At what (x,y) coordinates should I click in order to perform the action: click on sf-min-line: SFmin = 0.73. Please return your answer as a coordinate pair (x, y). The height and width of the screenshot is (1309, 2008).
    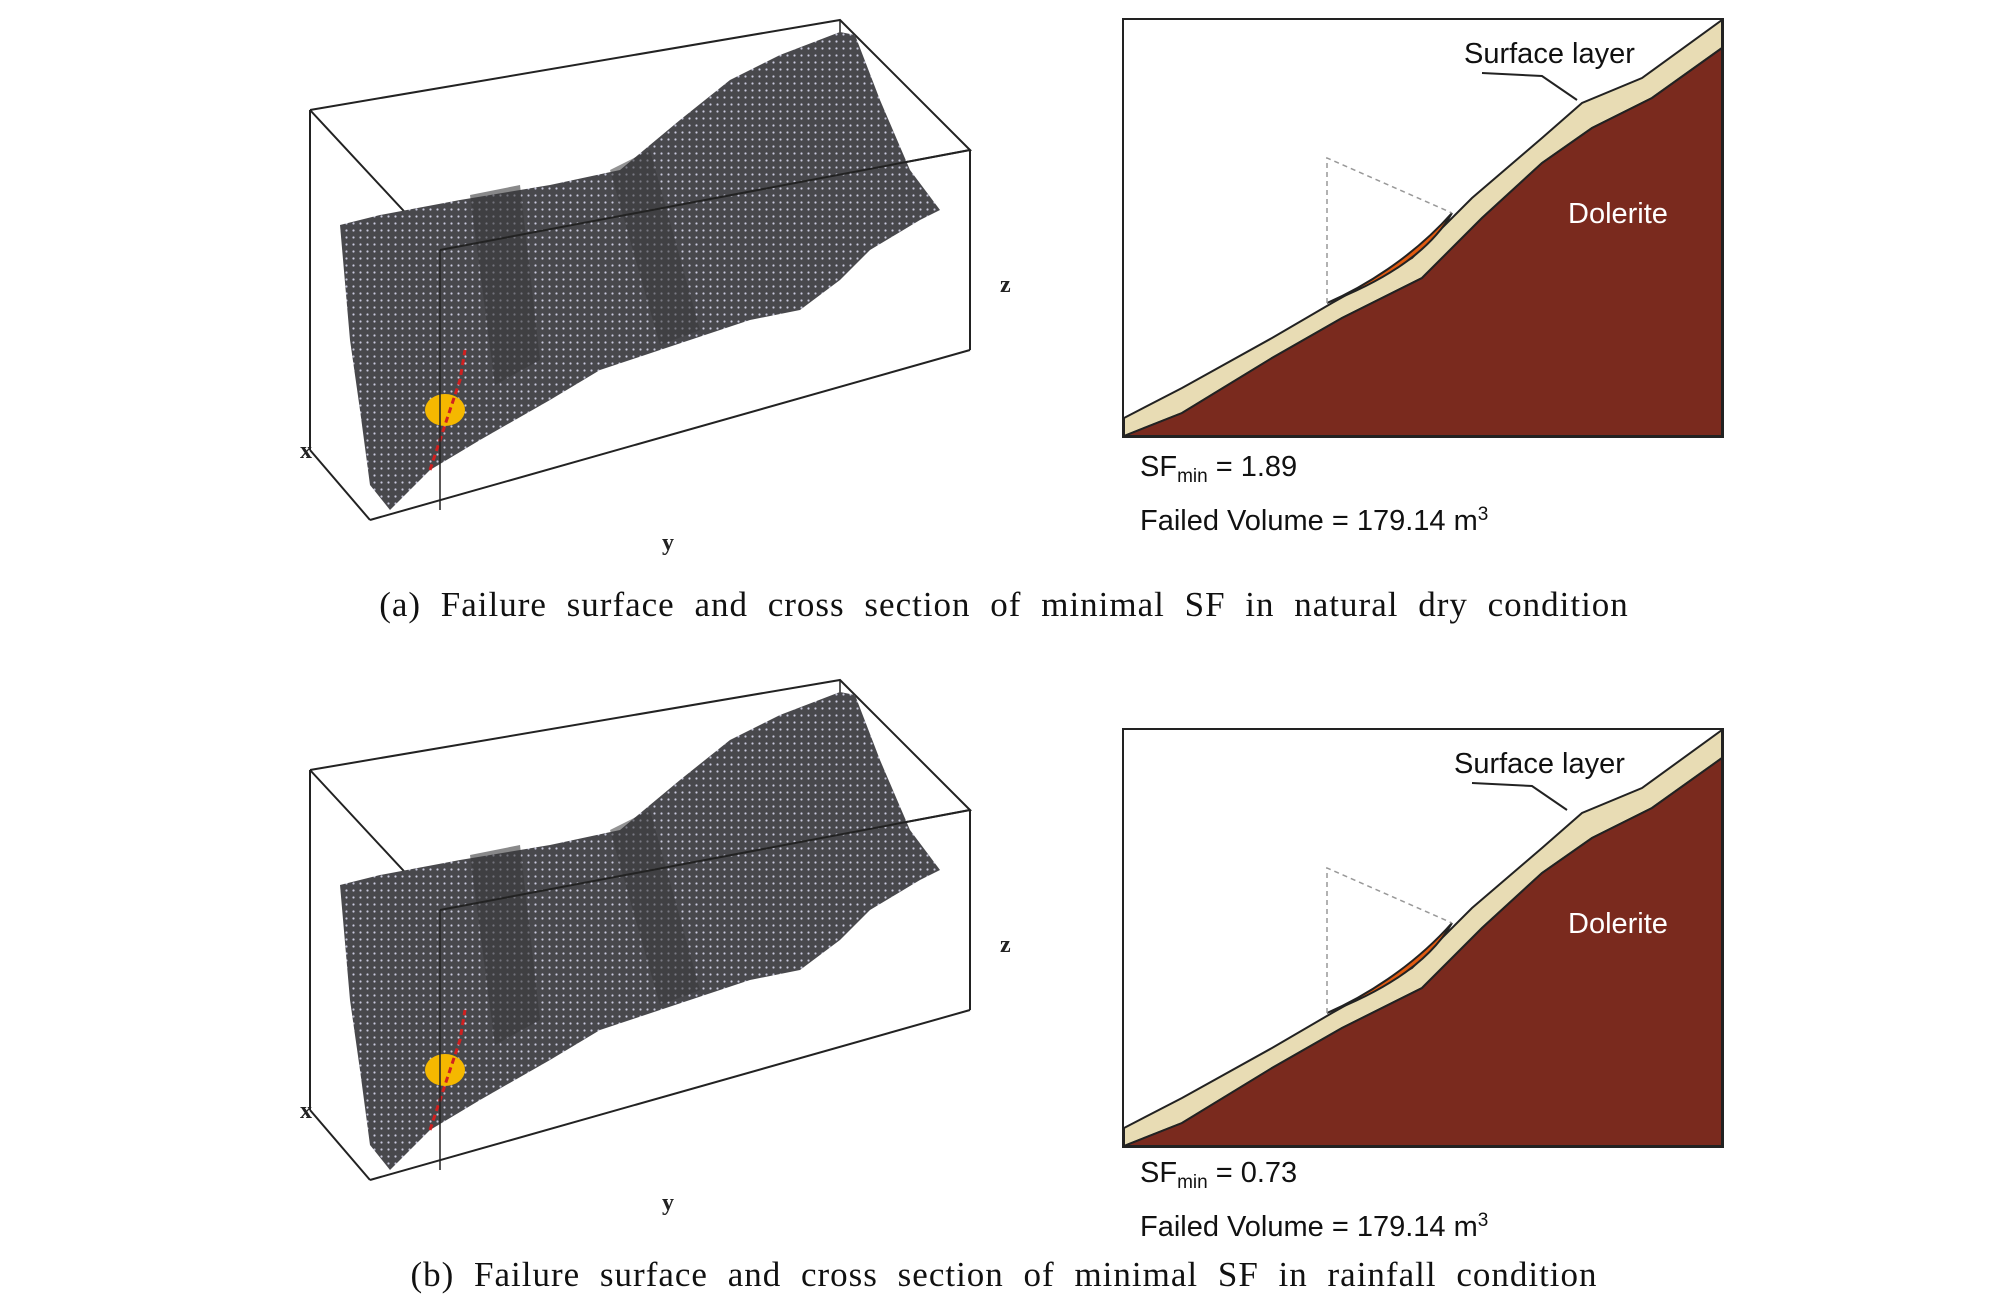
    Looking at the image, I should click on (1314, 1178).